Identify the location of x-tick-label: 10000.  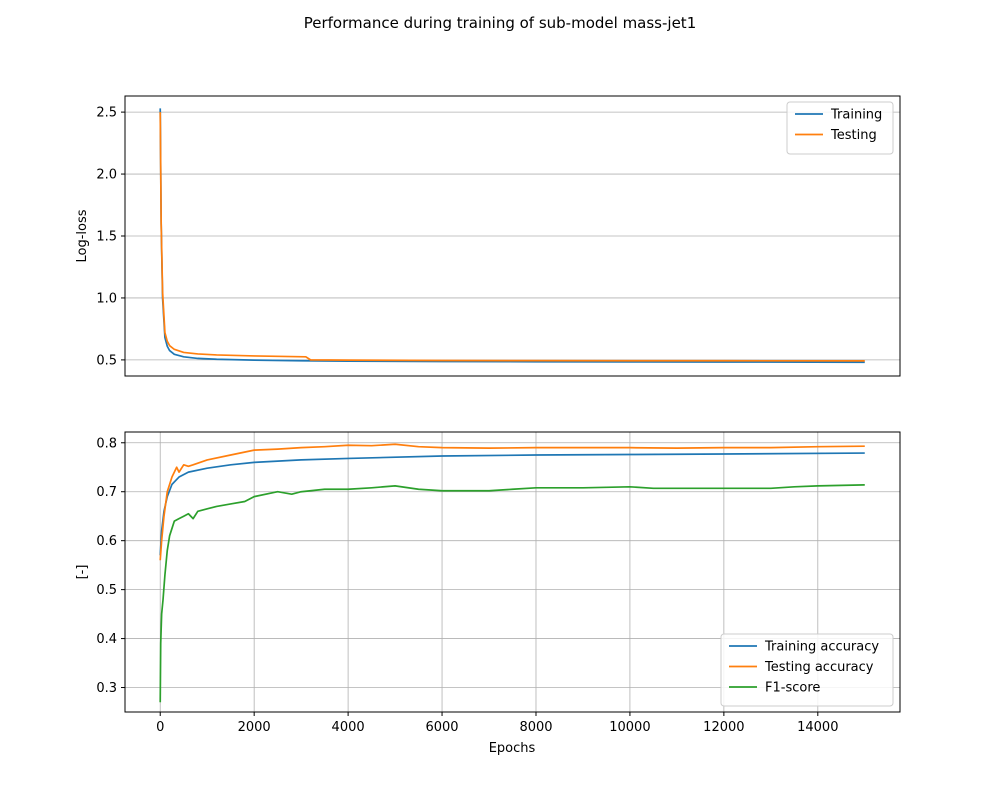
(629, 727).